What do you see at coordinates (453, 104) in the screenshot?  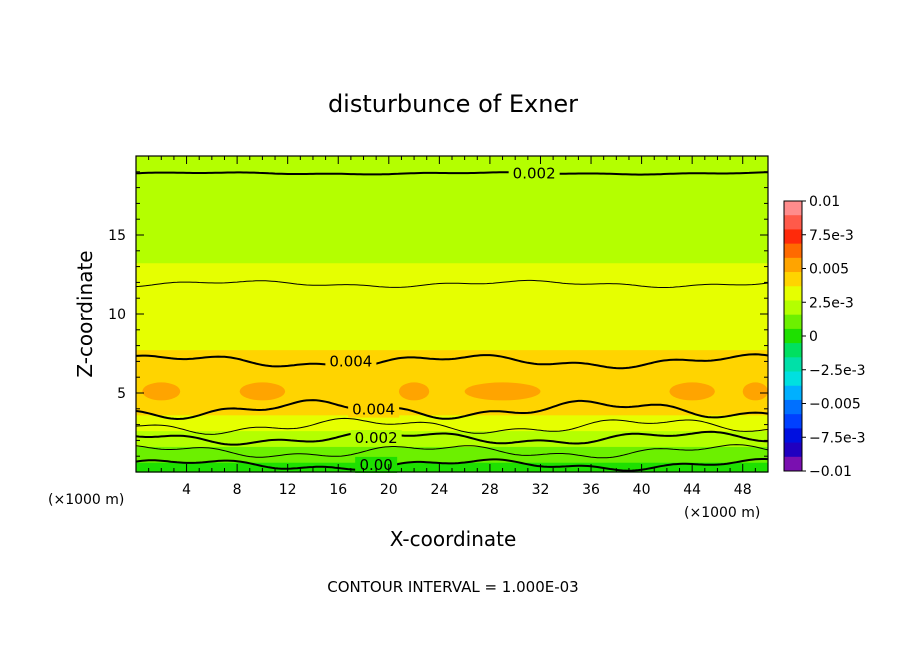 I see `chart-title: disturbunce of Exner` at bounding box center [453, 104].